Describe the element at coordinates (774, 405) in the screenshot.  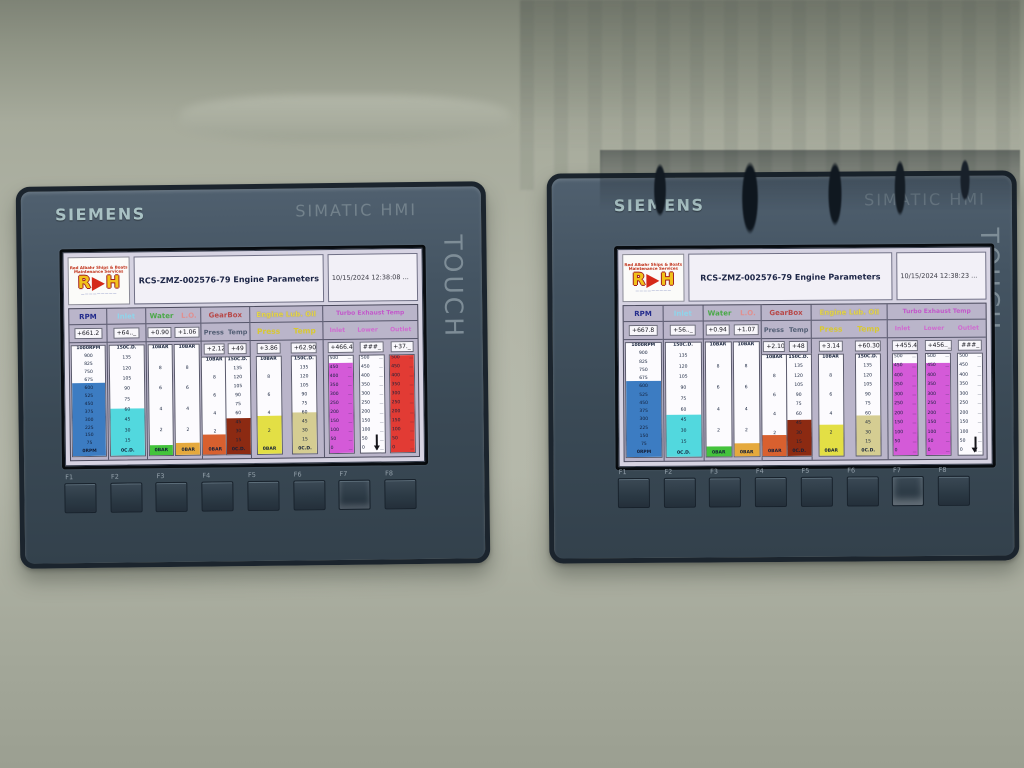
I see `bar-gauge: 10BAR 8 6 4 2 0BAR` at that location.